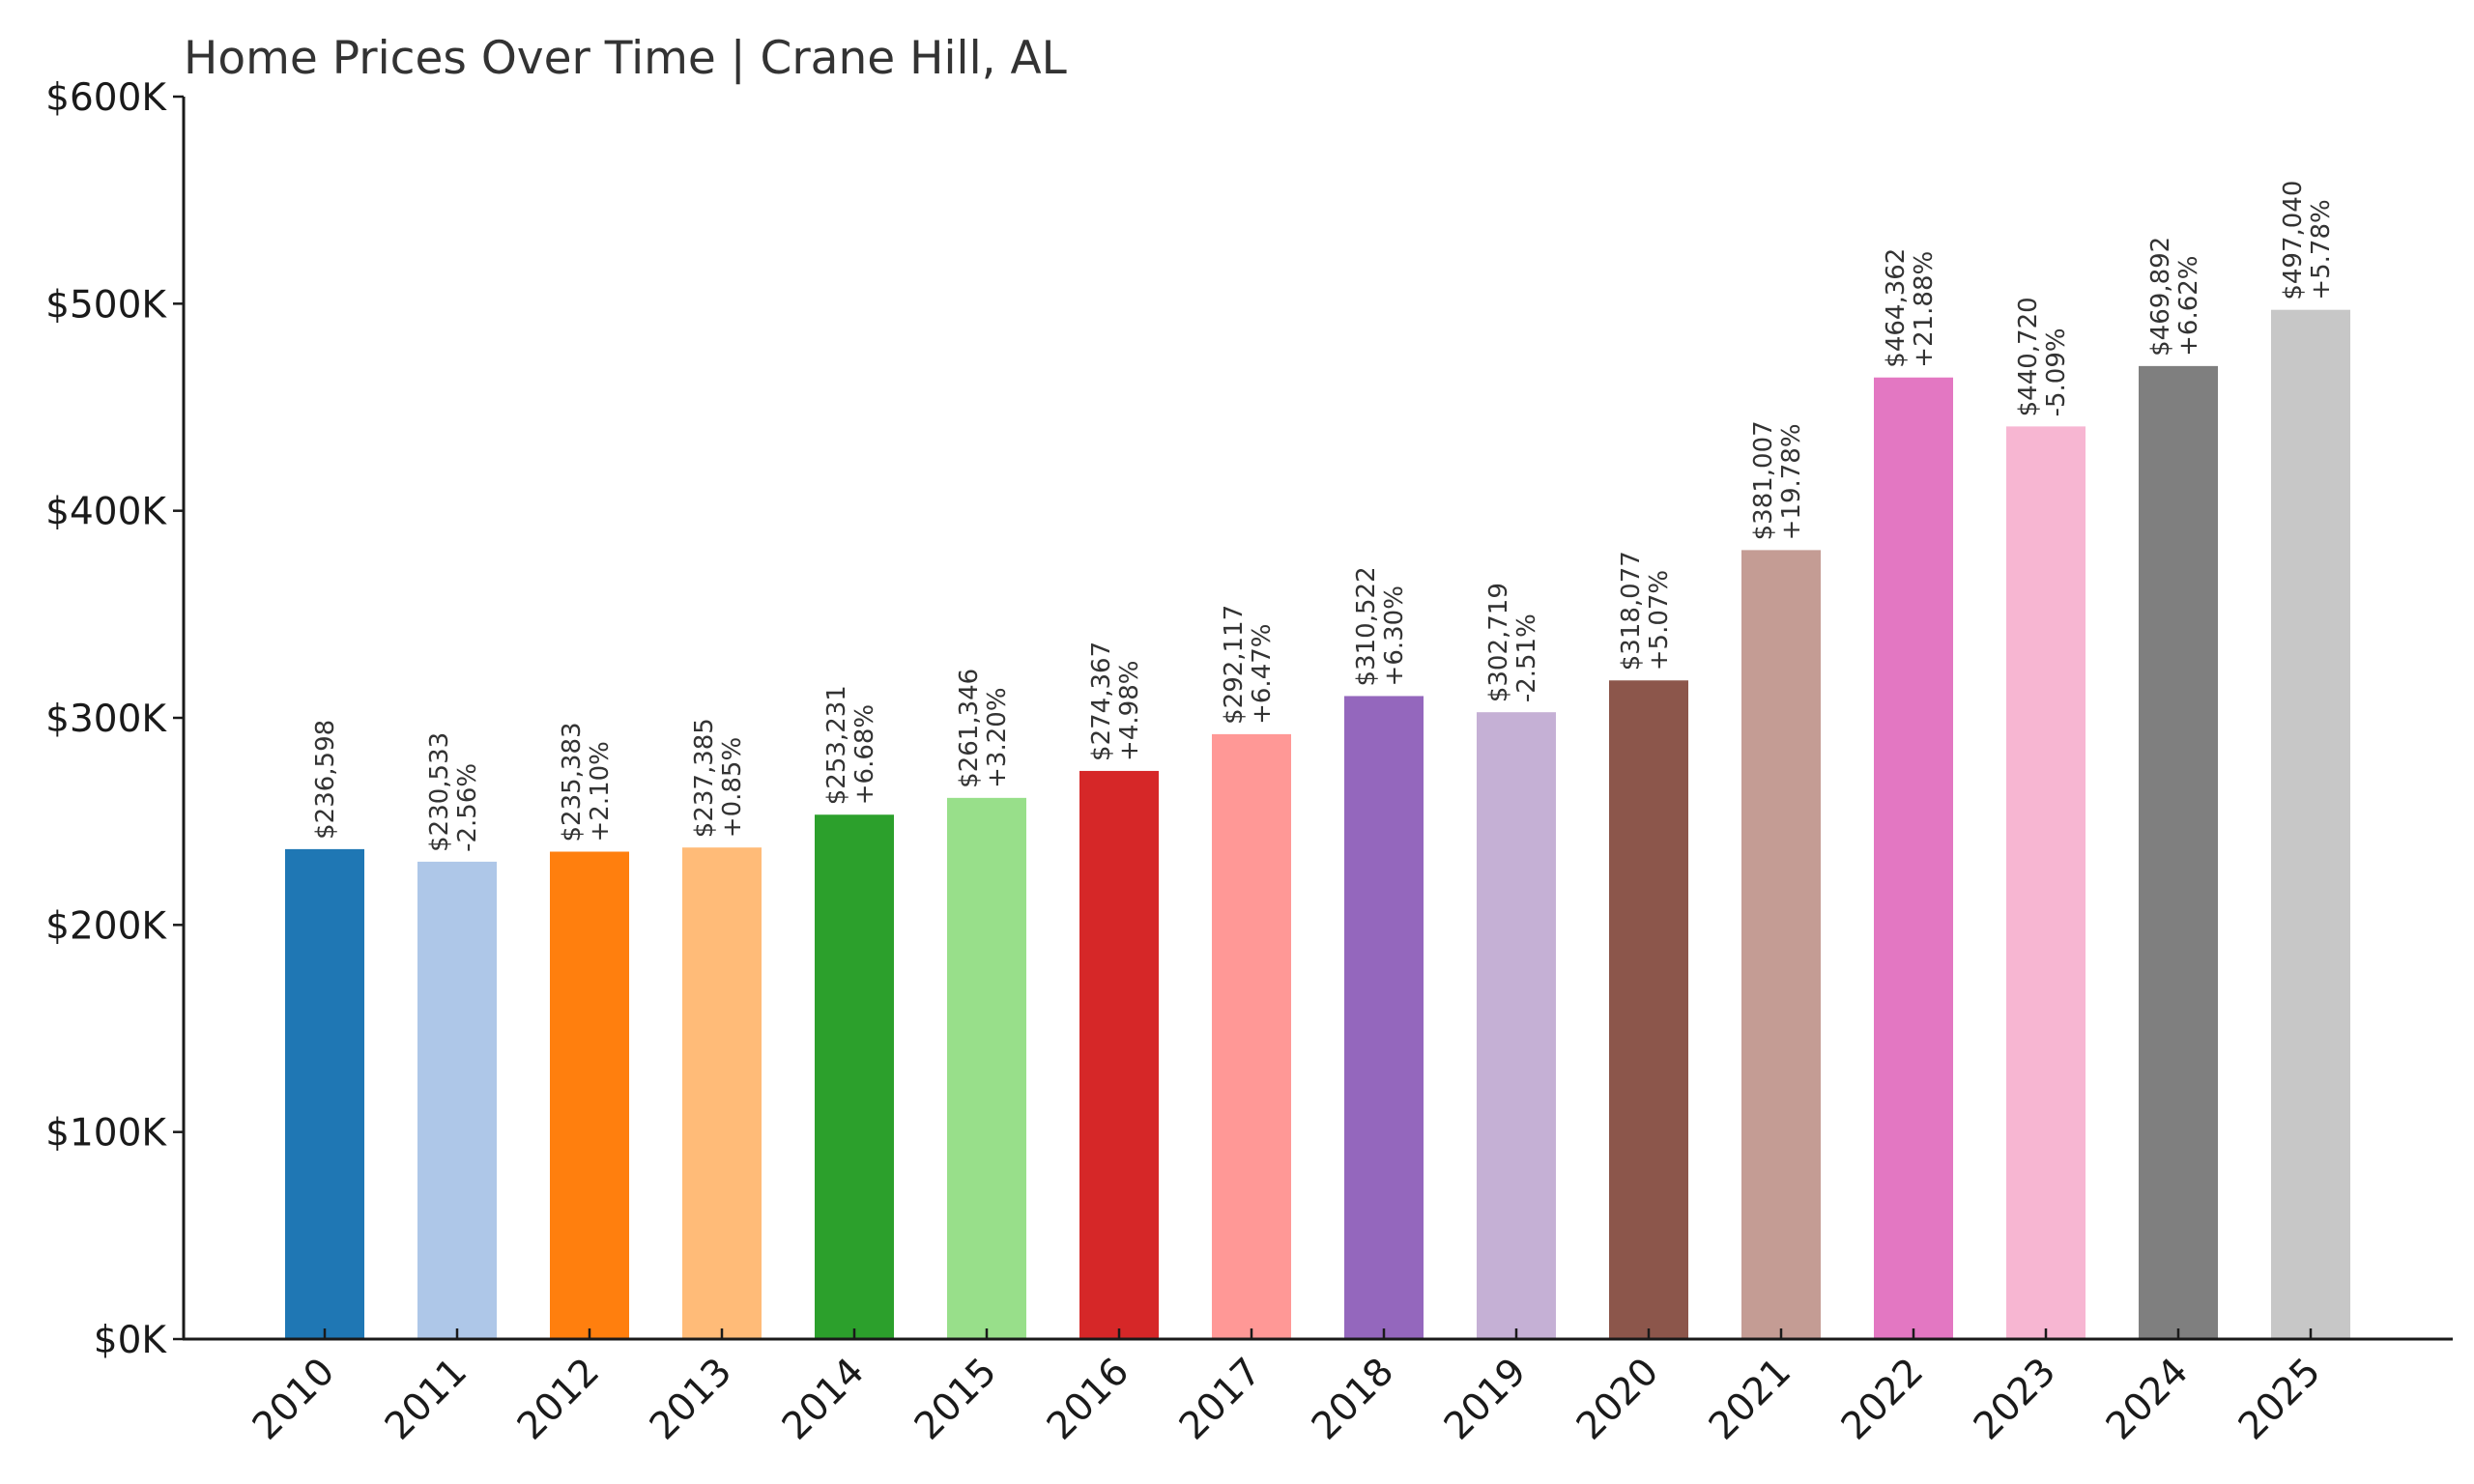 The height and width of the screenshot is (1484, 2474). Describe the element at coordinates (1088, 1399) in the screenshot. I see `x-tick-label: 2016` at that location.